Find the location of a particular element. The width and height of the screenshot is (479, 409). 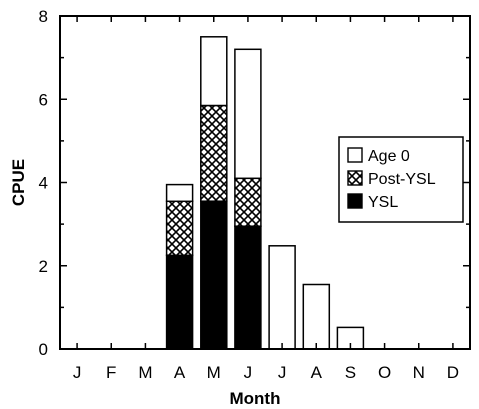

legend-label-ysl: YSL is located at coordinates (383, 202).